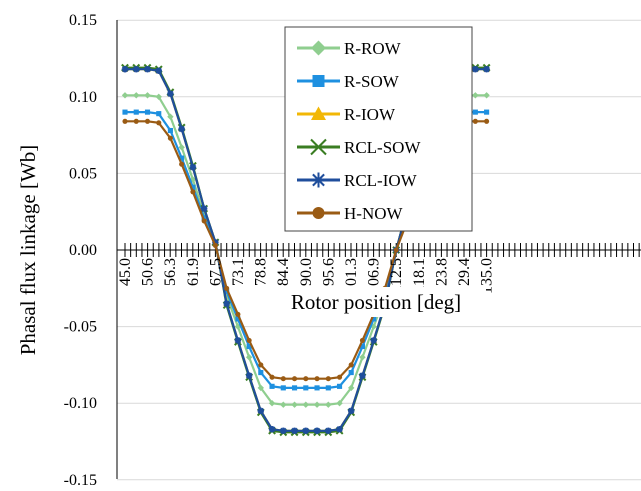 This screenshot has width=641, height=491. What do you see at coordinates (83, 97) in the screenshot?
I see `y-tick-label: 0.10` at bounding box center [83, 97].